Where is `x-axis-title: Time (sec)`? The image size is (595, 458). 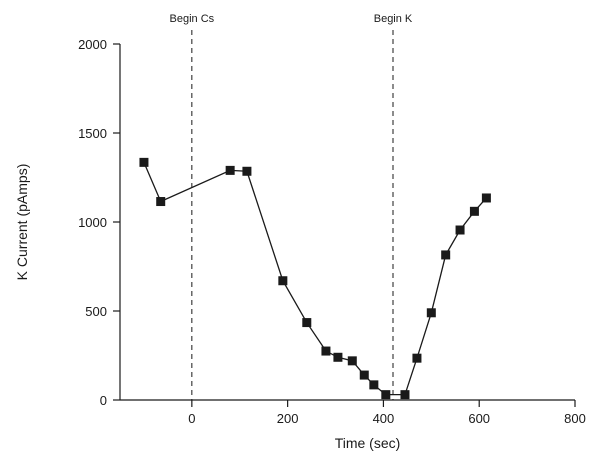 x-axis-title: Time (sec) is located at coordinates (368, 443).